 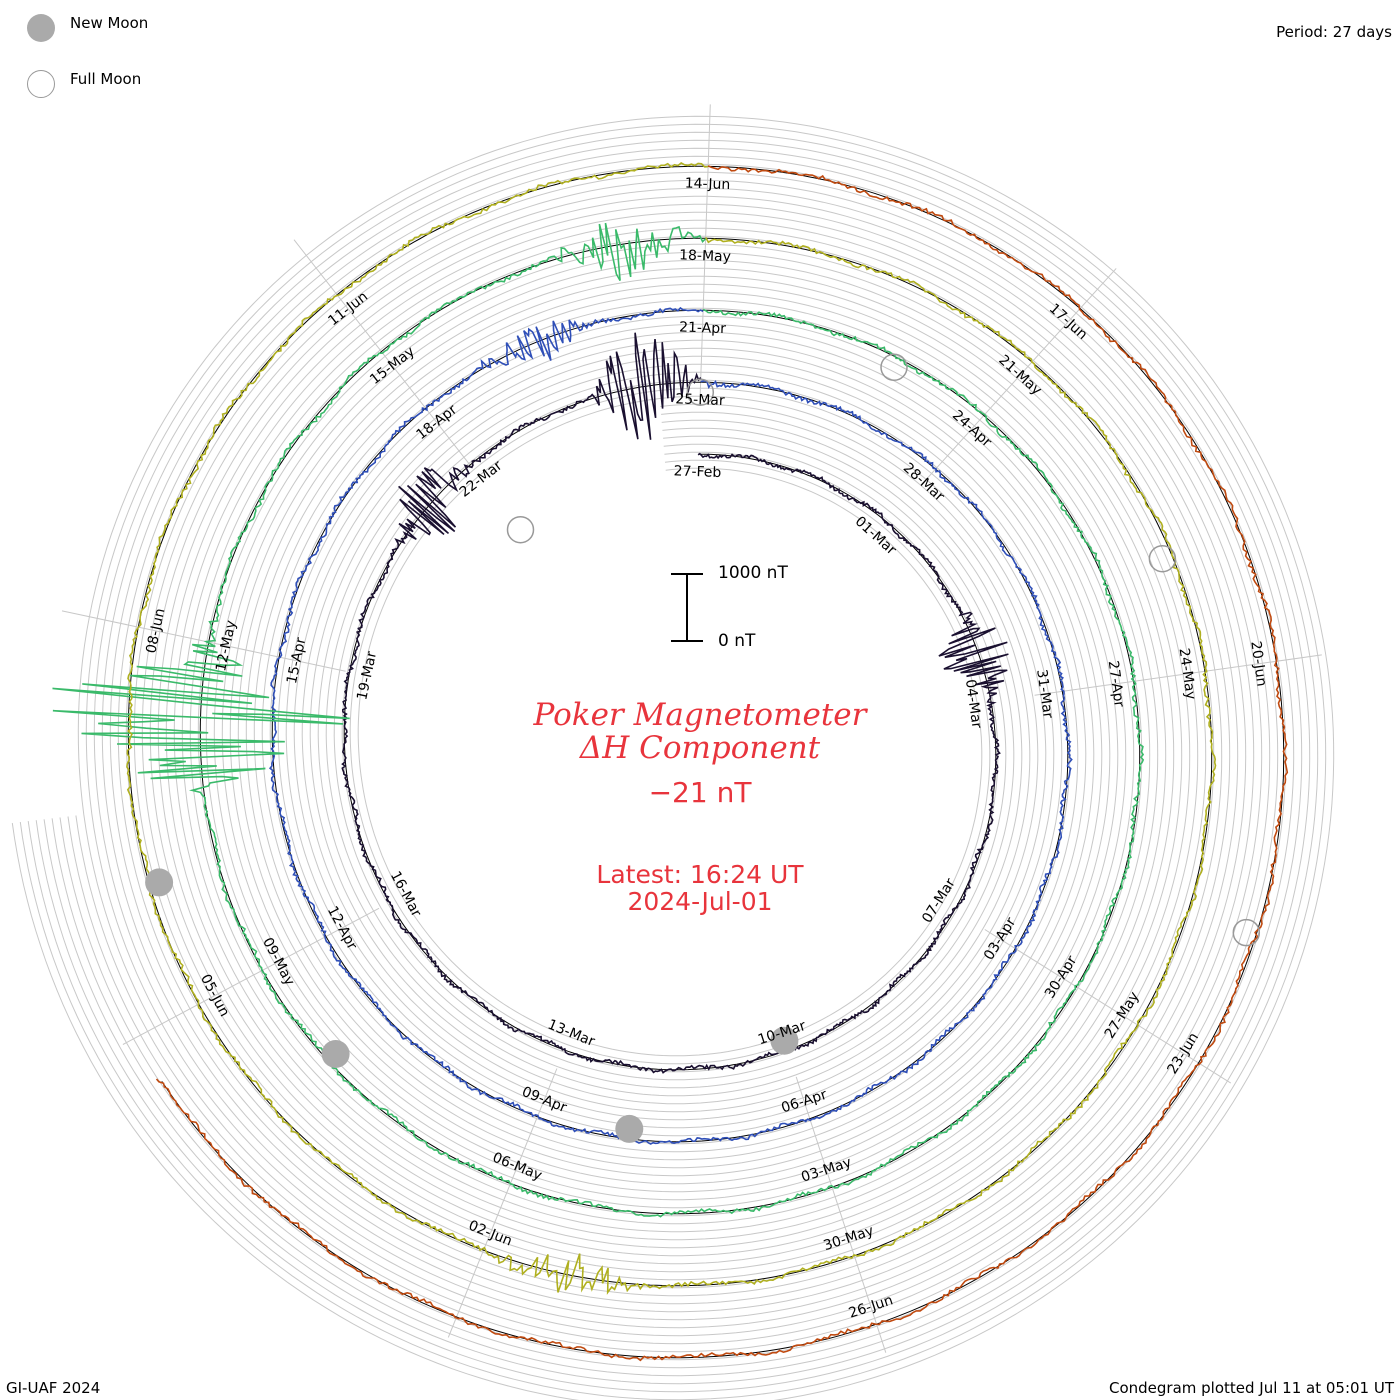 I want to click on current-value: −21 nT, so click(x=700, y=792).